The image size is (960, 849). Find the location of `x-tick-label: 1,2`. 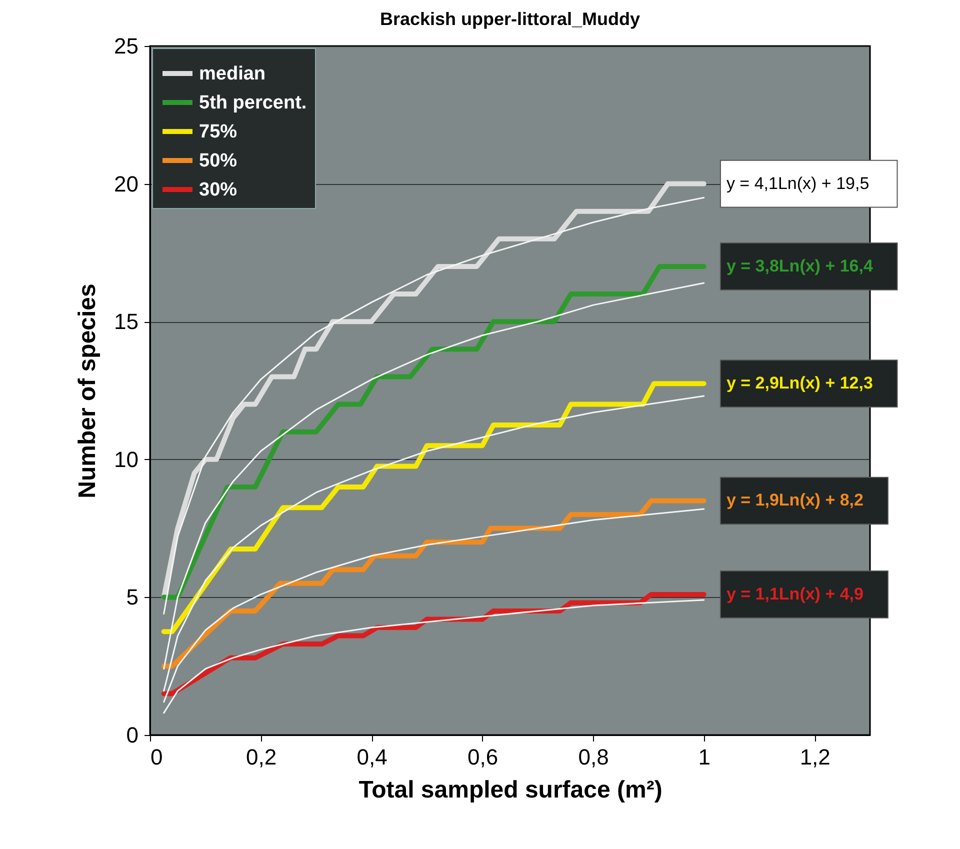

x-tick-label: 1,2 is located at coordinates (815, 757).